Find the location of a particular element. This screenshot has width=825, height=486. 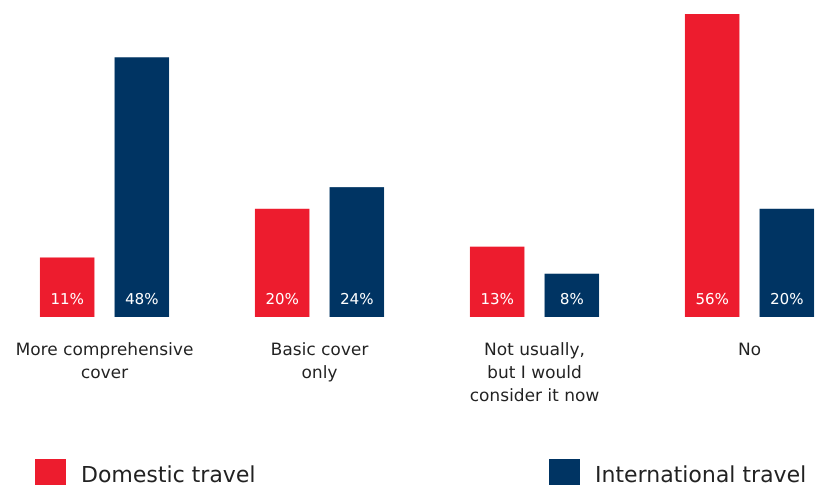

x-tick-label: Basic cover only is located at coordinates (319, 361).